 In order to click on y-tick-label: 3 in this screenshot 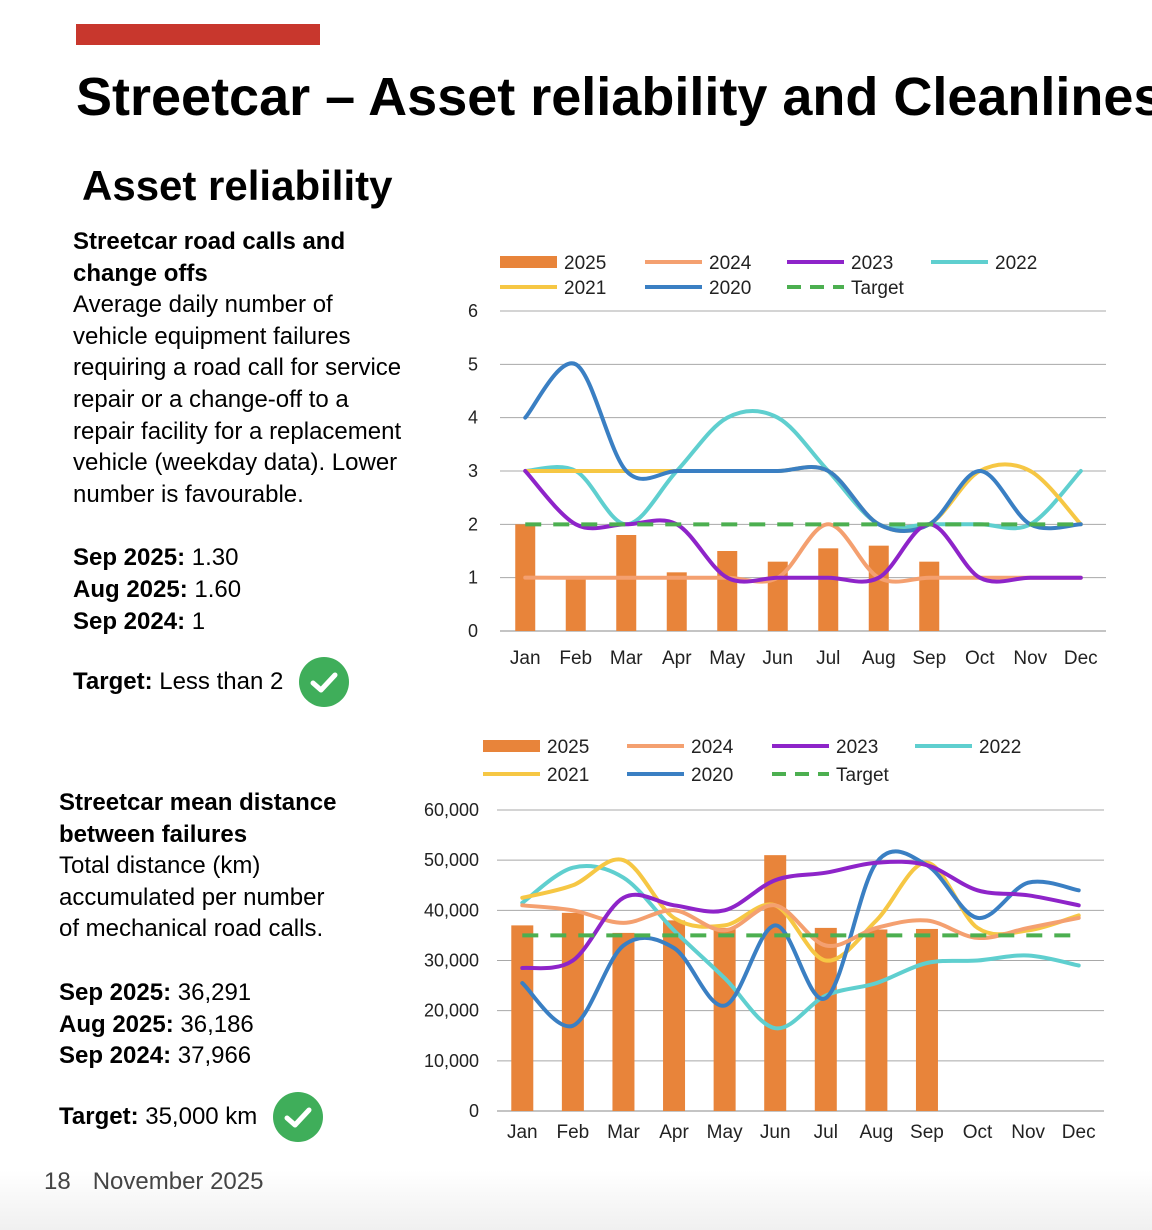, I will do `click(473, 471)`.